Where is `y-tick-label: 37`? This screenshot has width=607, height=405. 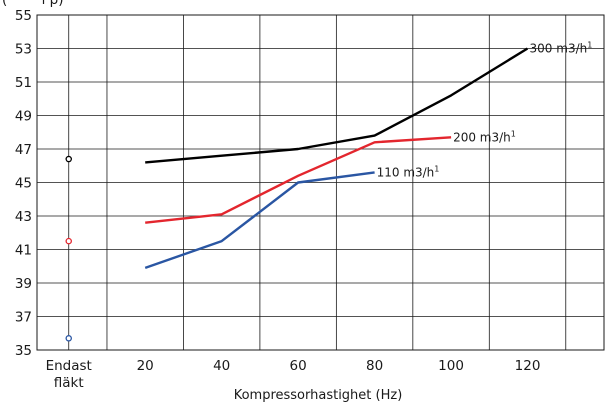
y-tick-label: 37 is located at coordinates (23, 318).